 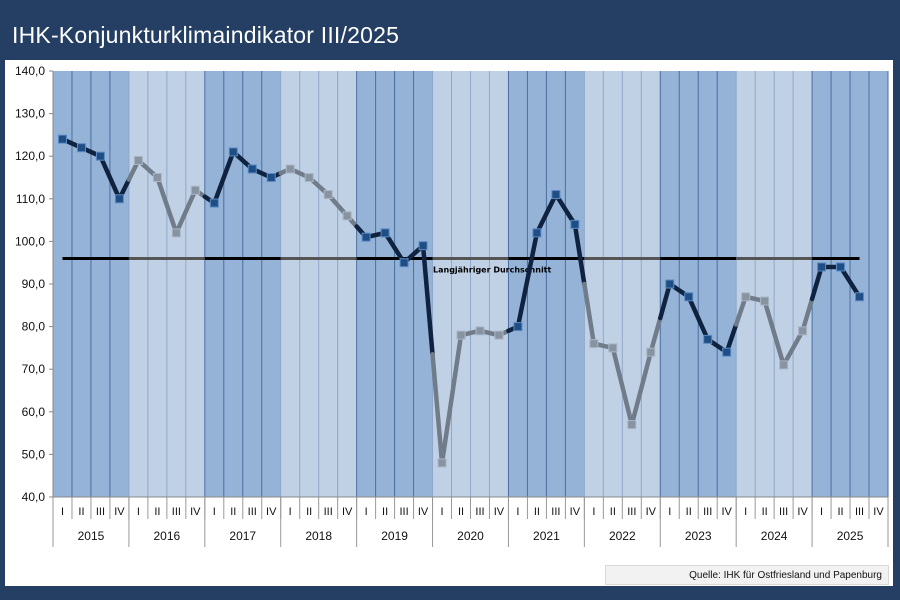 I want to click on average-label: Langjähriger Durchschnitt, so click(x=492, y=269).